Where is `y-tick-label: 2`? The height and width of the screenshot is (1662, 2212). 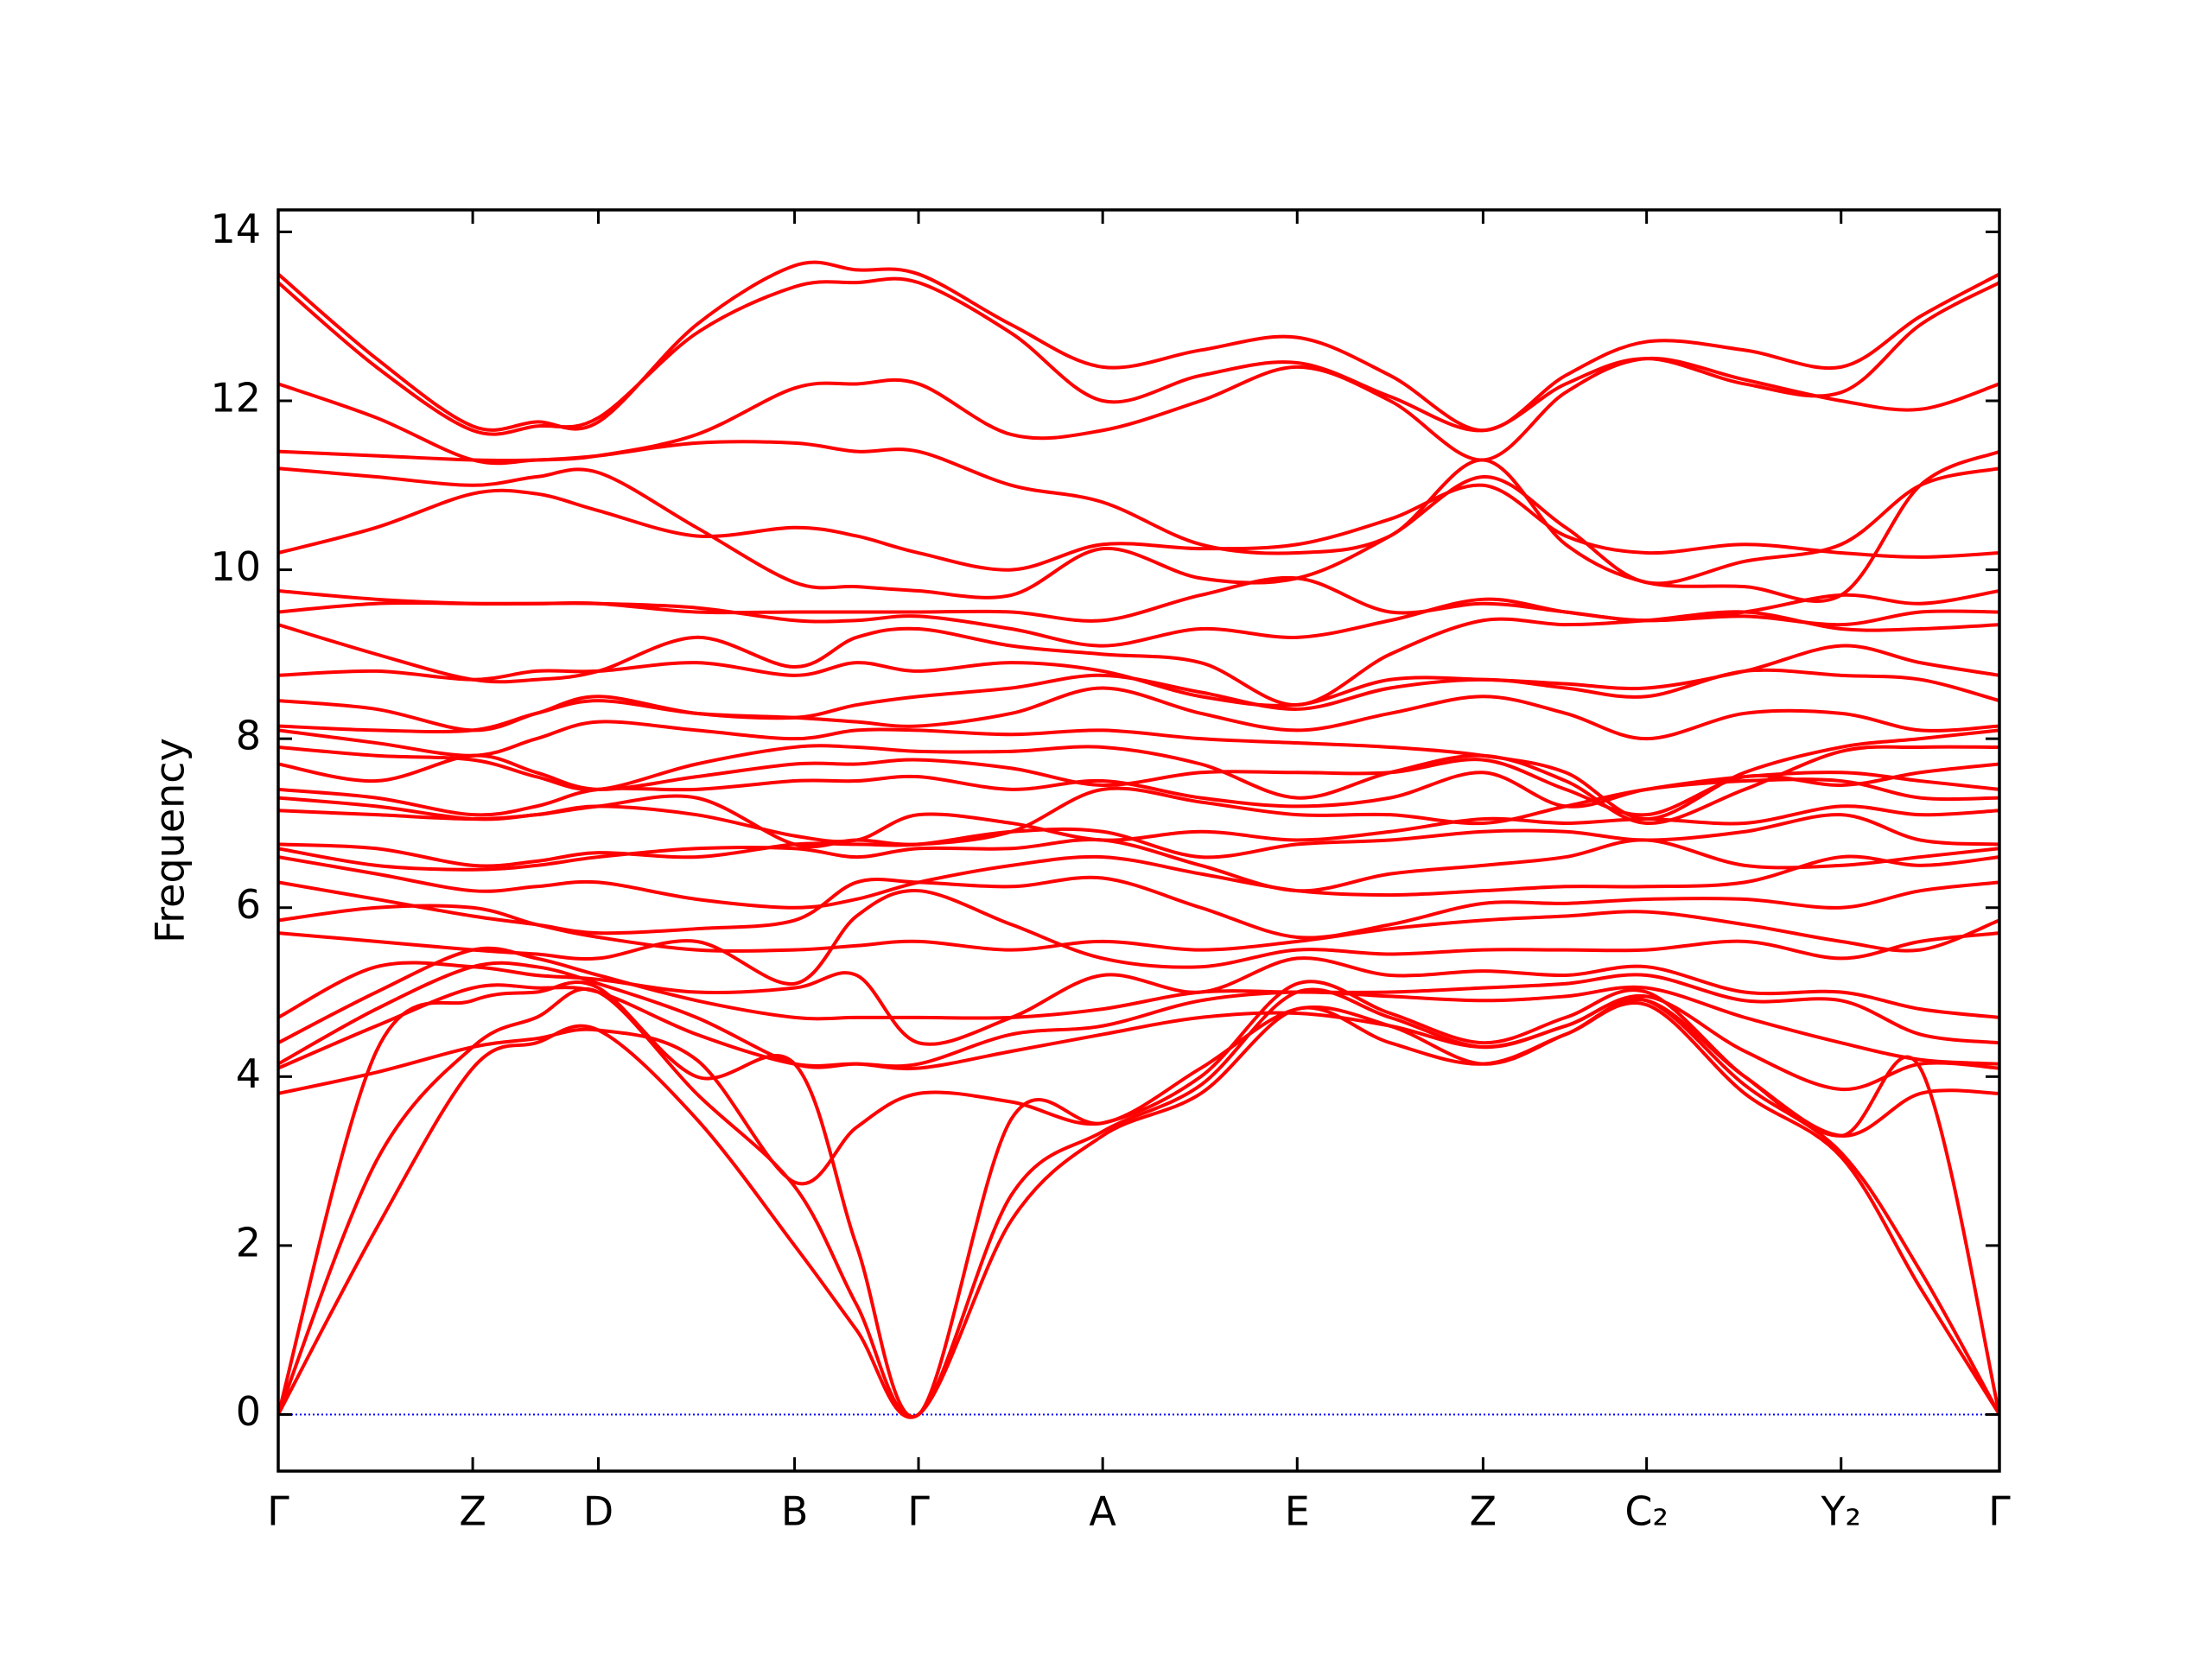
y-tick-label: 2 is located at coordinates (248, 1242).